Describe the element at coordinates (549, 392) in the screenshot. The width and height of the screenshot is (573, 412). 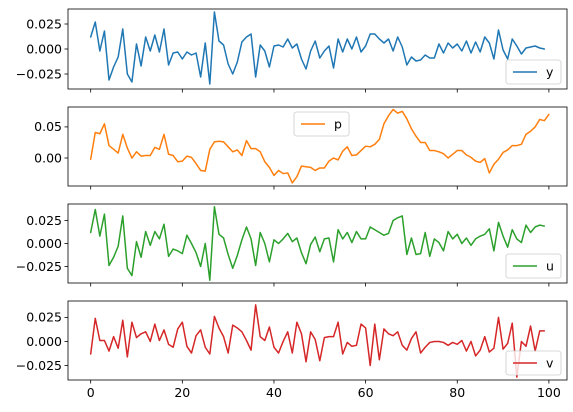
I see `x-tick-label: 100` at that location.